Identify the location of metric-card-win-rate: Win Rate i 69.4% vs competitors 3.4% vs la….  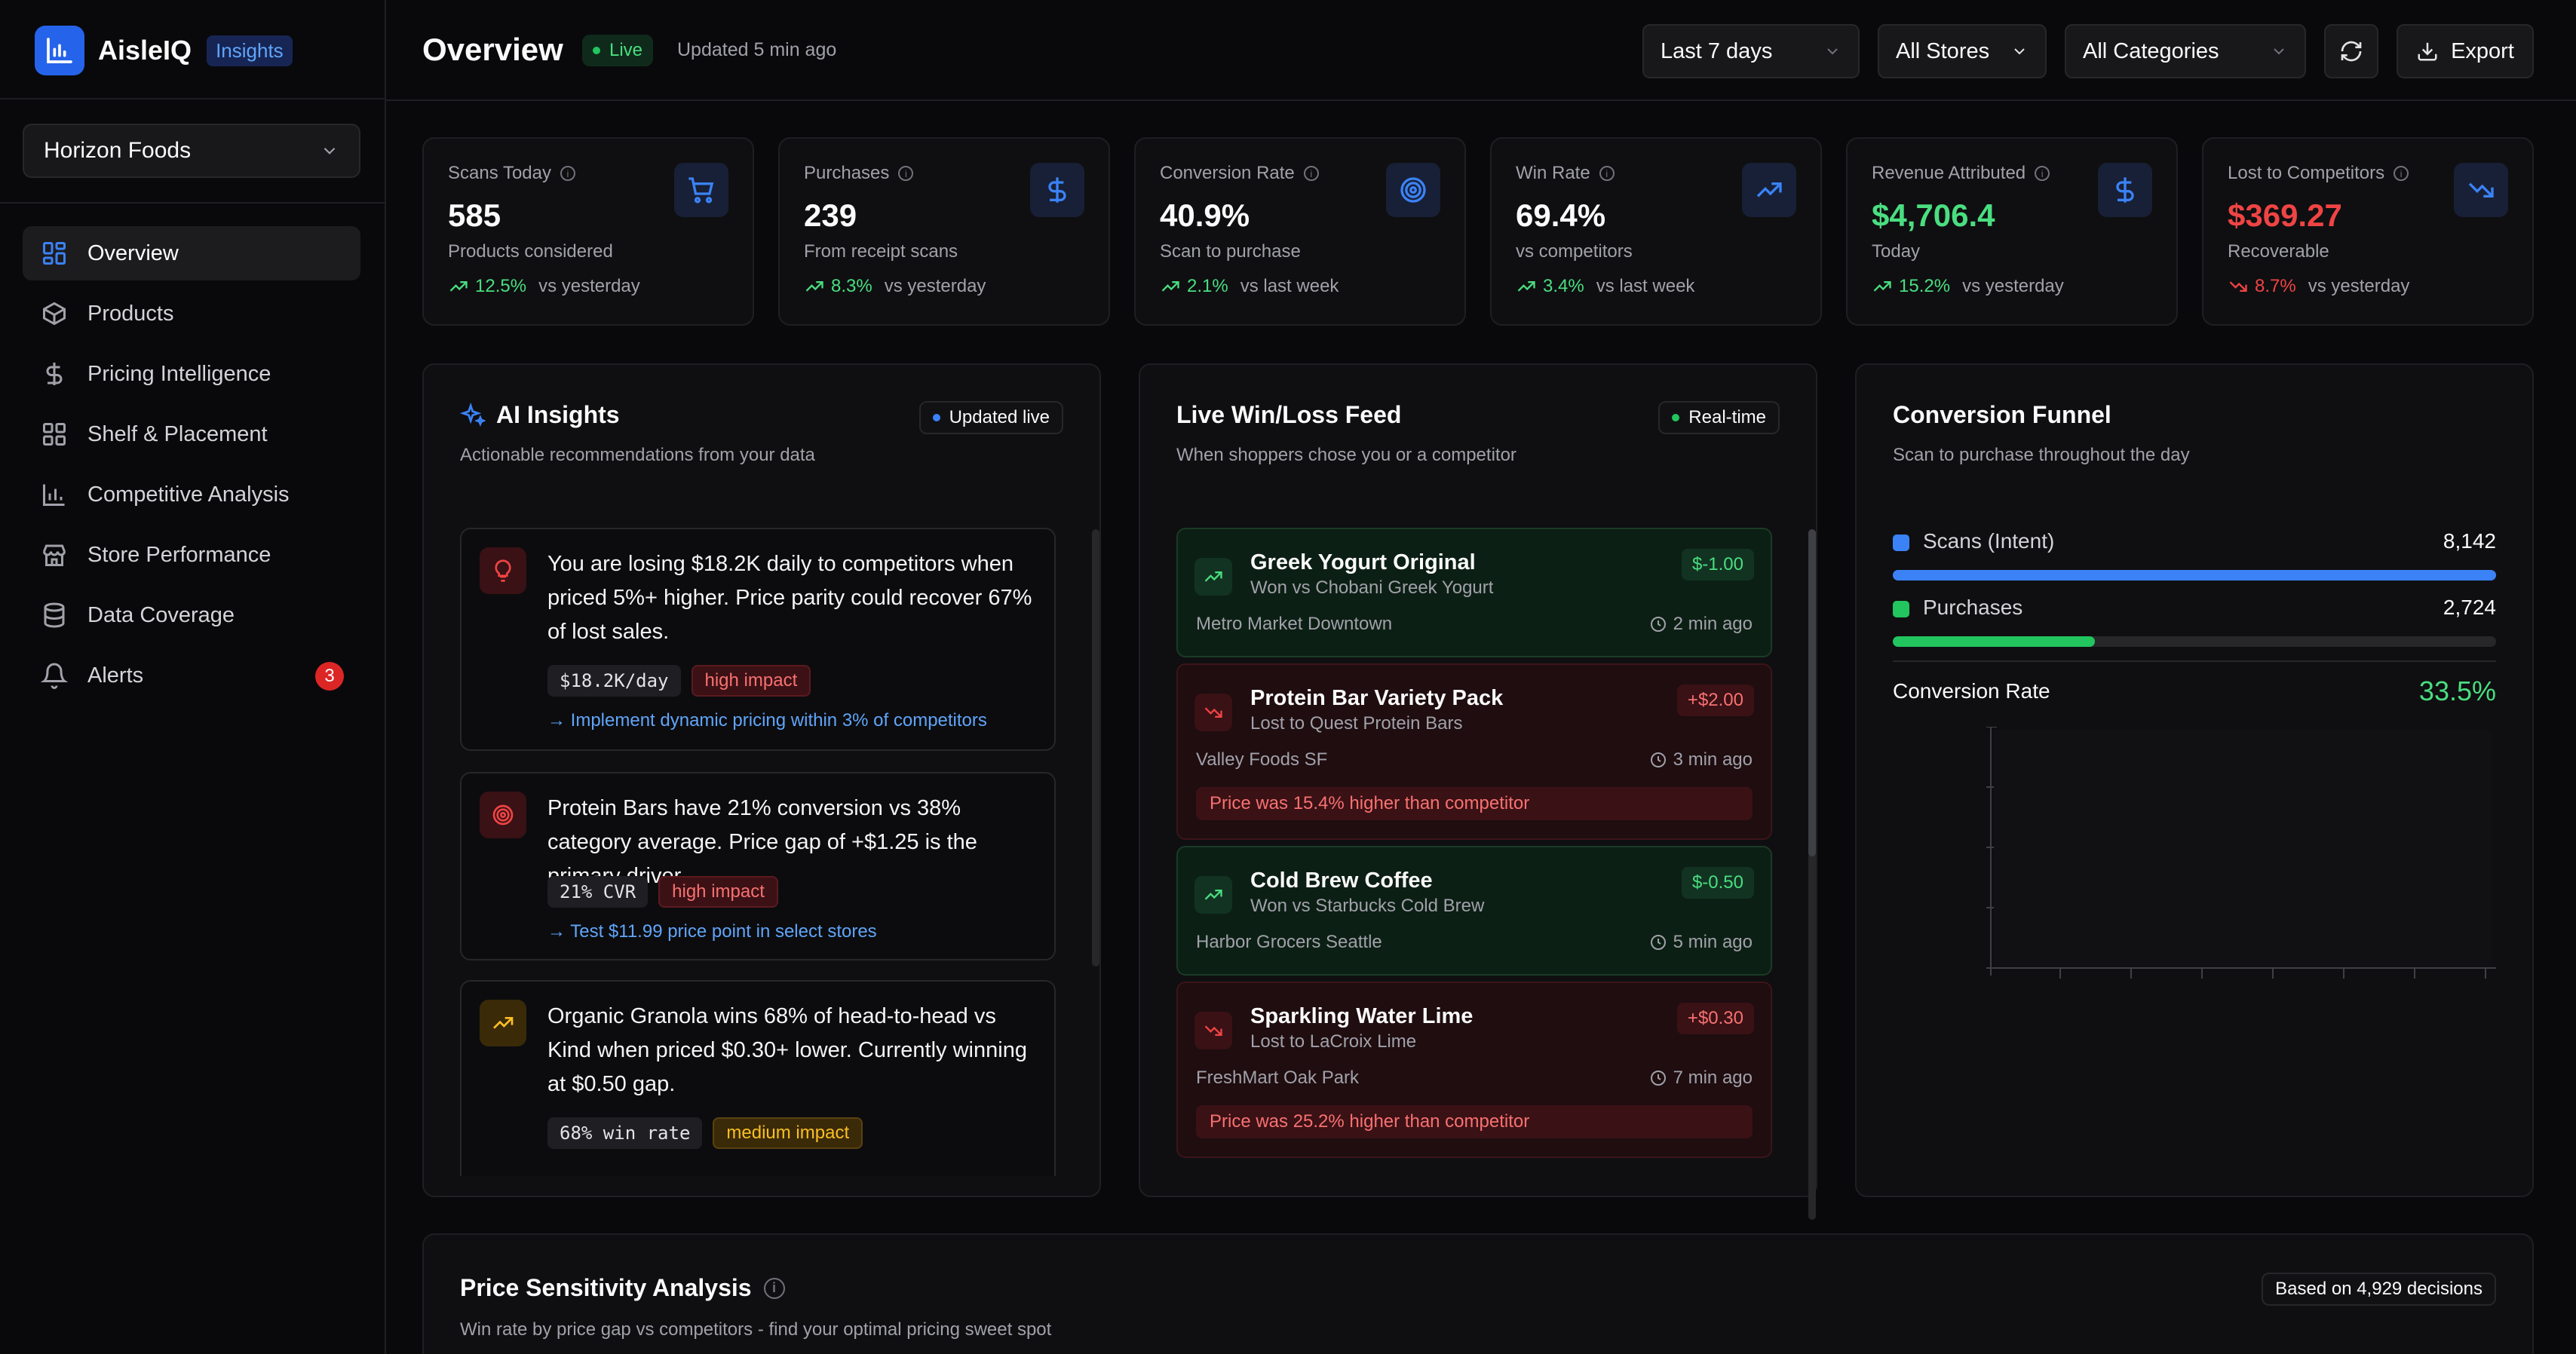
(1656, 232).